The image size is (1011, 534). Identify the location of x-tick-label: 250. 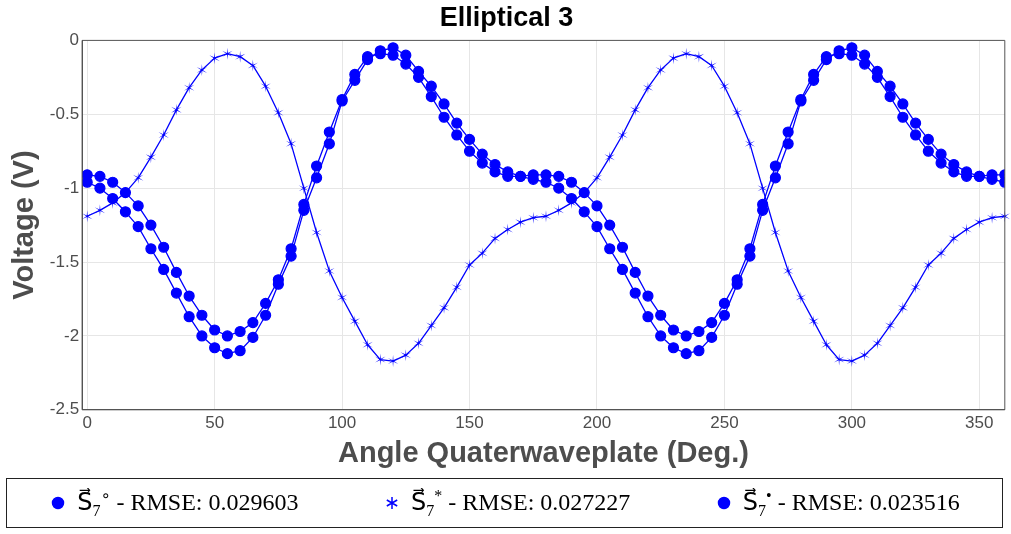
(724, 422).